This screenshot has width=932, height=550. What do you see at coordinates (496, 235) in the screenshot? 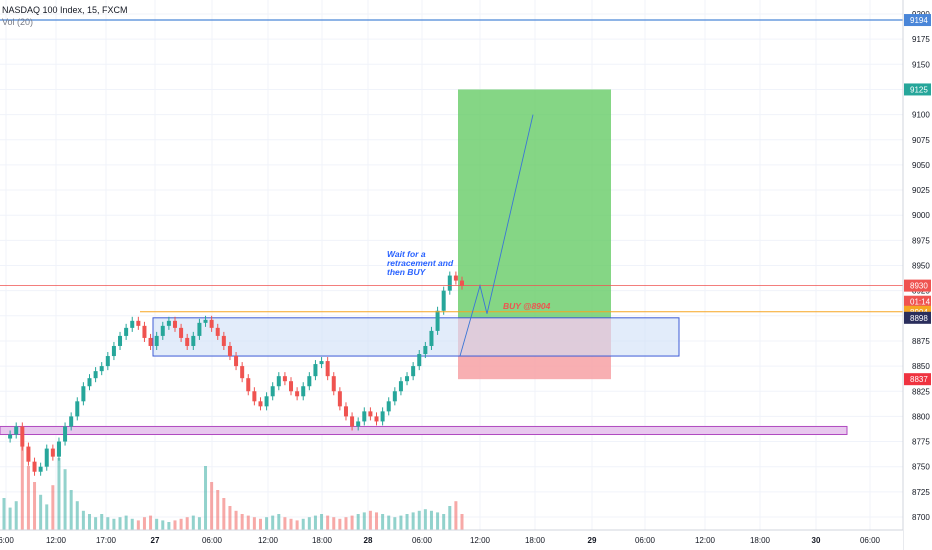
I see `projection-path` at bounding box center [496, 235].